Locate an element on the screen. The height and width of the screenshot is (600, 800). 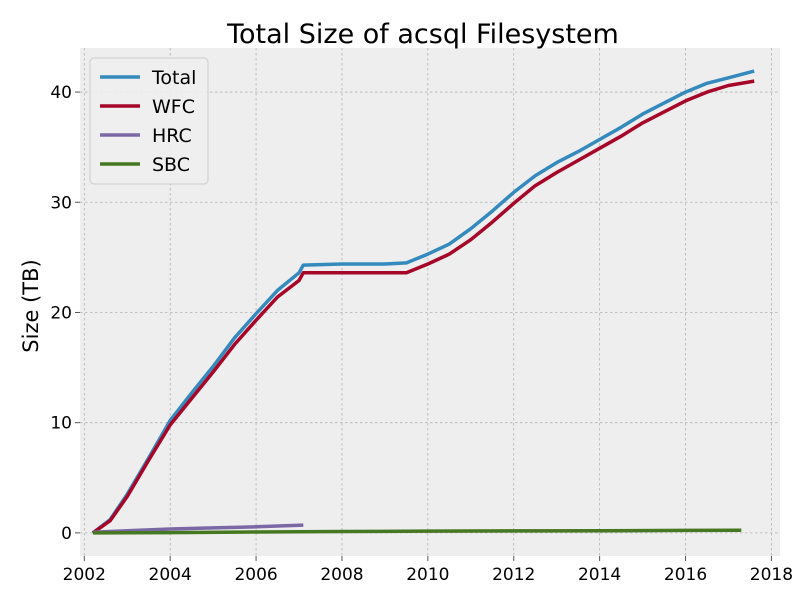
x-tick-label: 2018 is located at coordinates (771, 575).